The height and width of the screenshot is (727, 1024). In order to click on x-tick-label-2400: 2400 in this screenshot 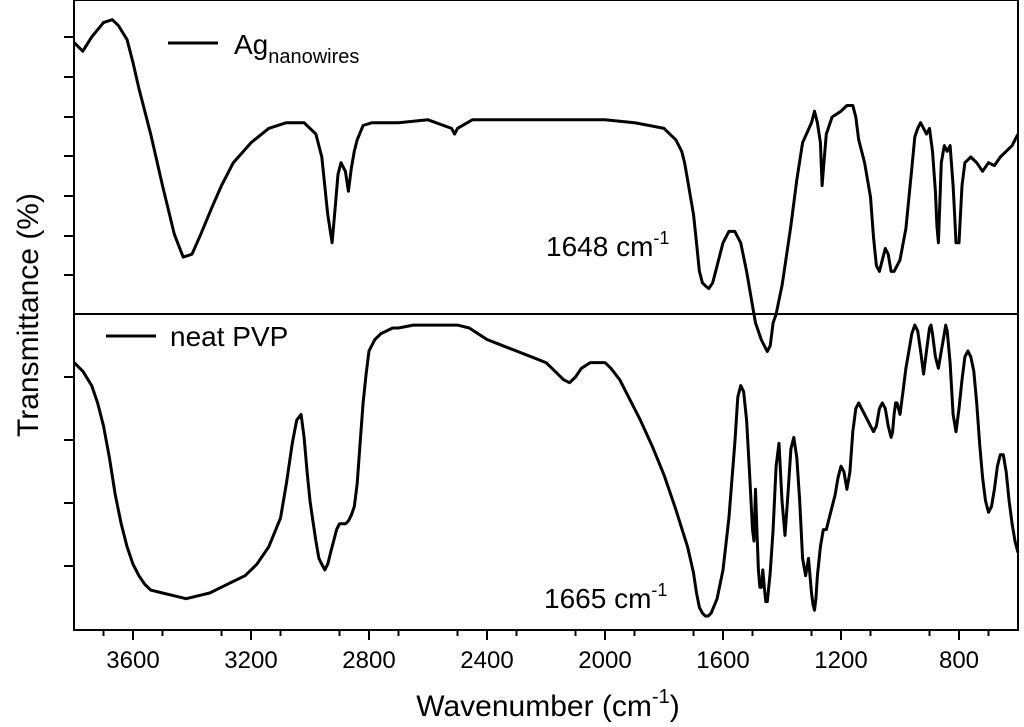, I will do `click(486, 660)`.